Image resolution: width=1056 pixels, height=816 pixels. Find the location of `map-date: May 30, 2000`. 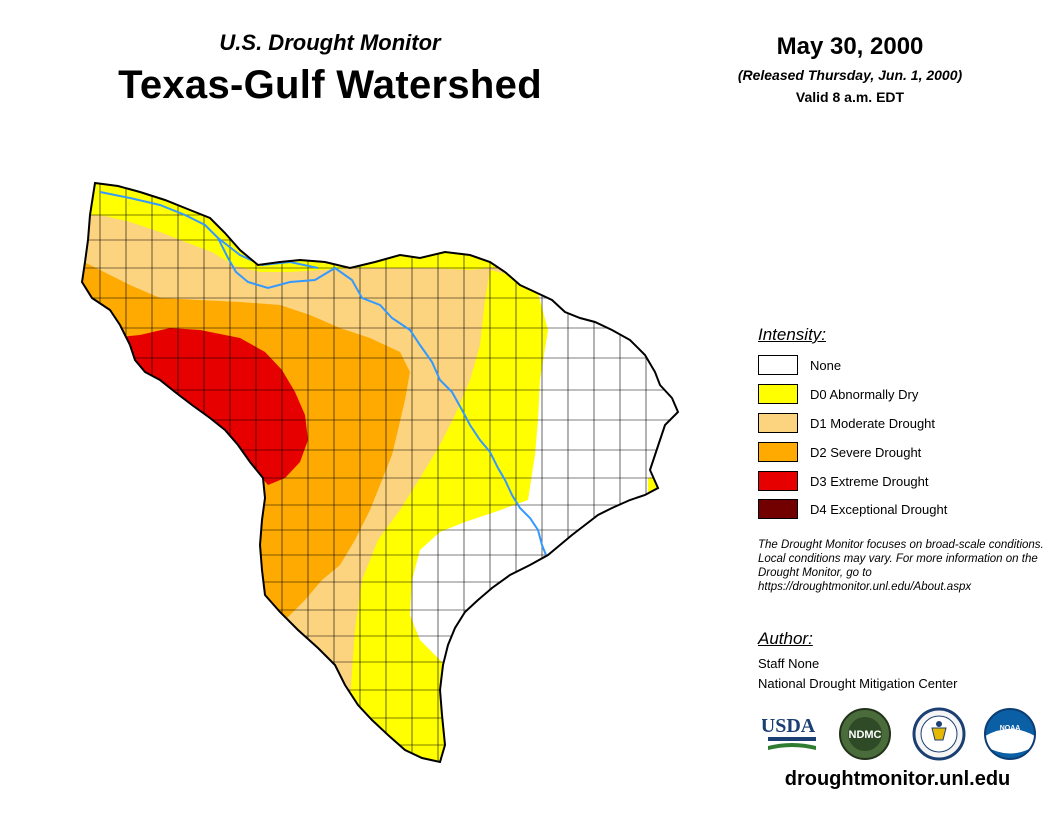

map-date: May 30, 2000 is located at coordinates (850, 46).